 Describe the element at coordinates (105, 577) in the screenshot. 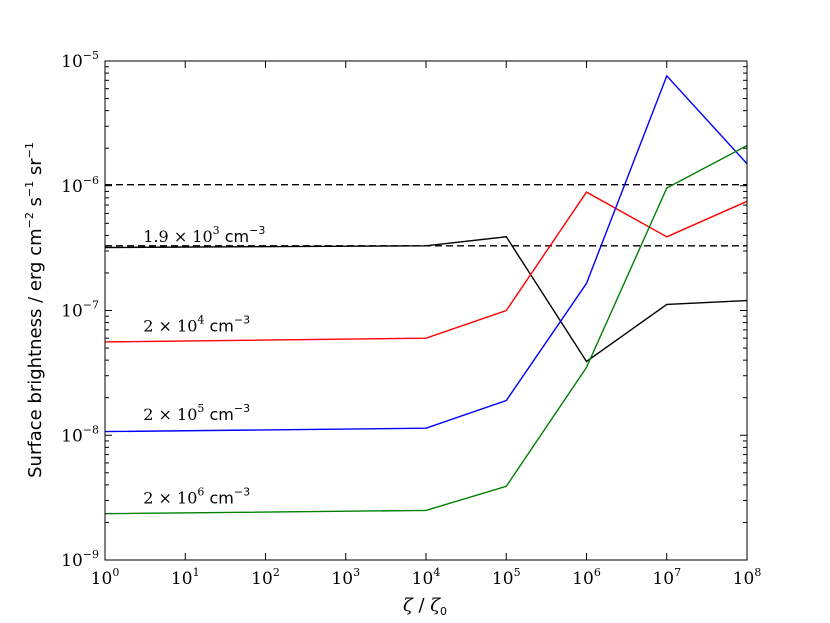

I see `x-tick-label: 10⁰` at that location.